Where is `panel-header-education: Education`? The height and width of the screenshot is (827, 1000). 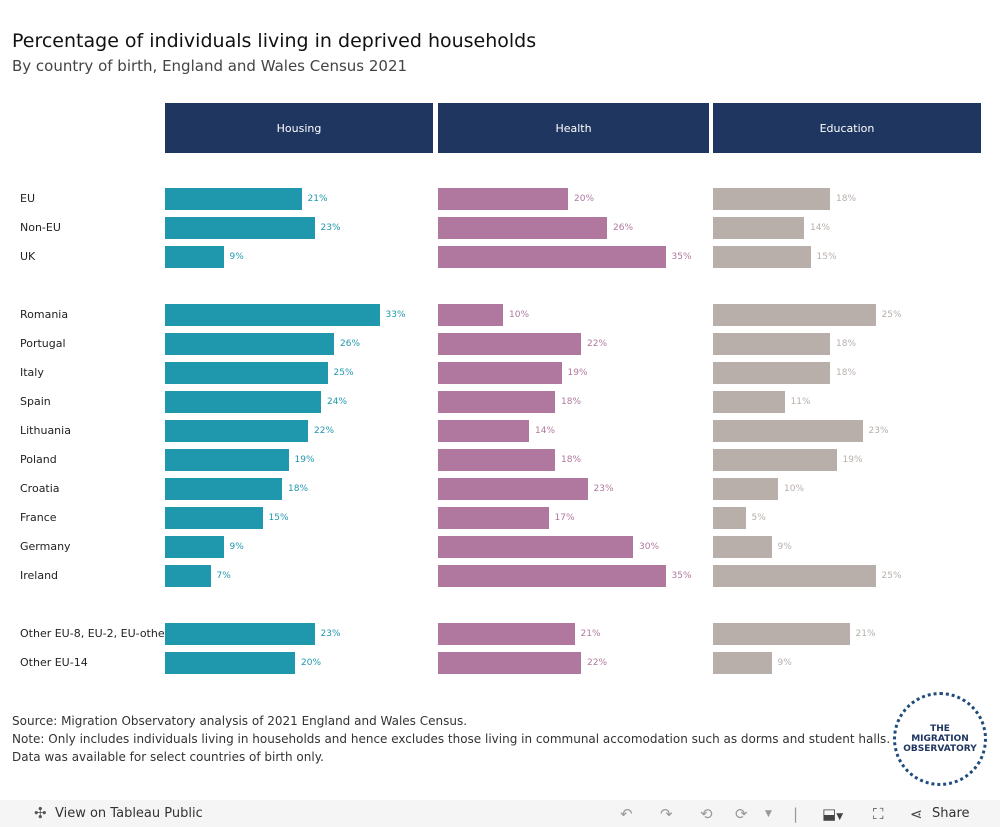 panel-header-education: Education is located at coordinates (847, 128).